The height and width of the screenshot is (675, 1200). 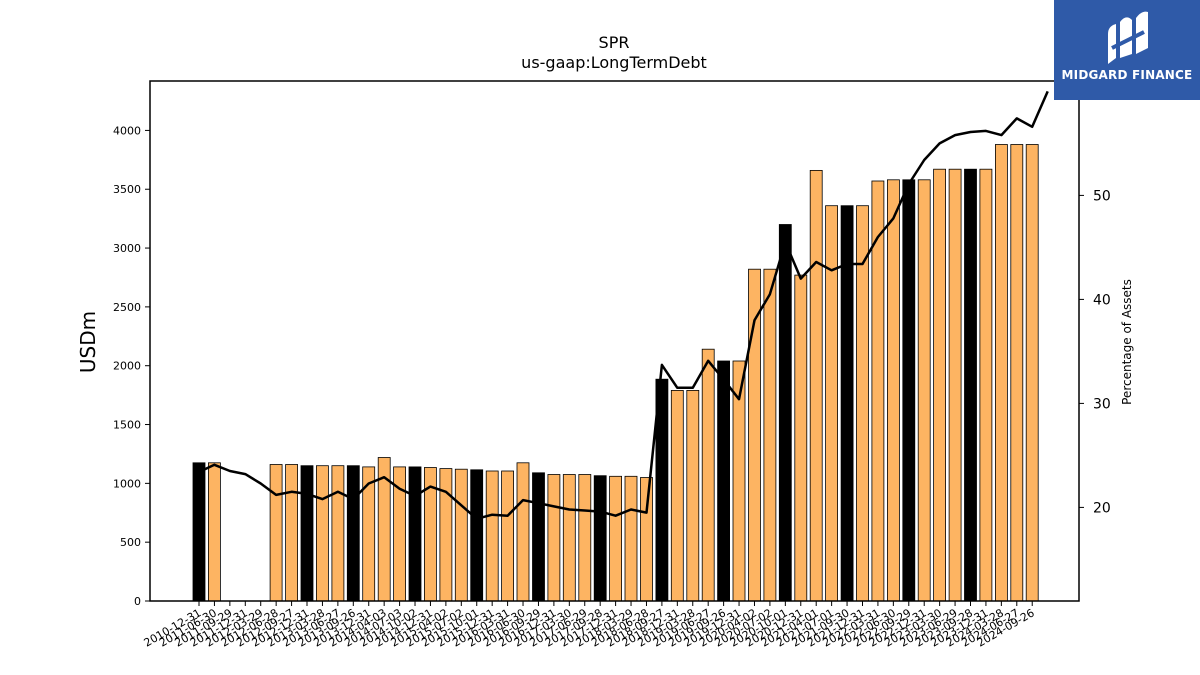 I want to click on y-tick-label: 0, so click(x=137, y=601).